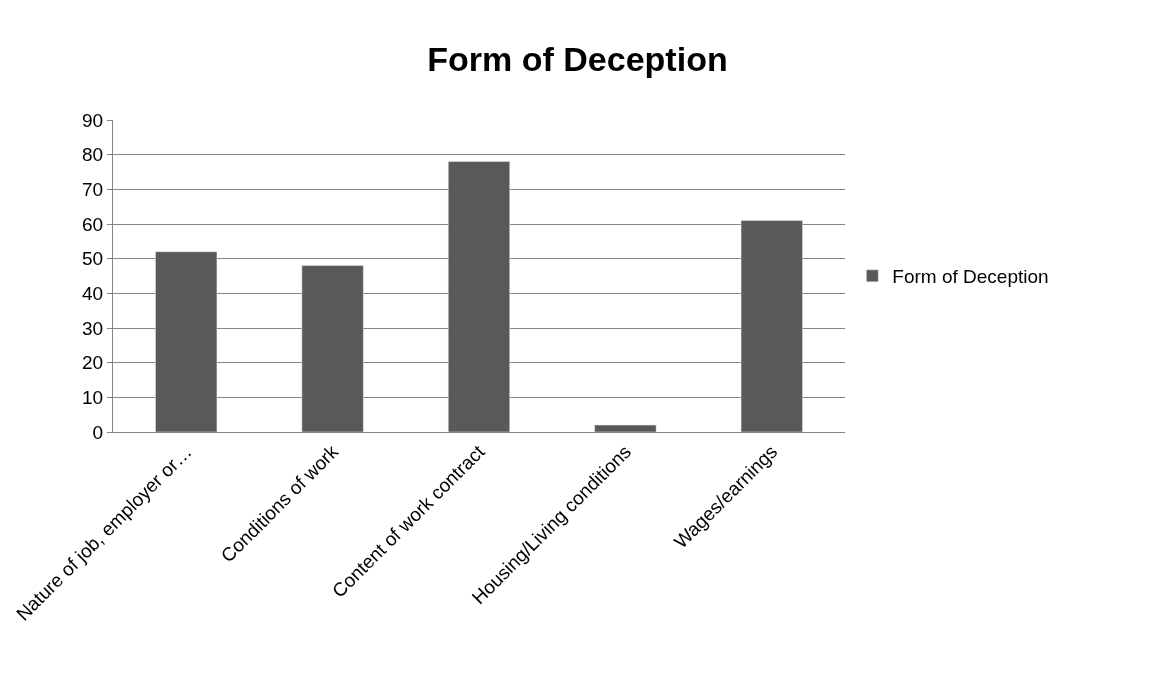 Image resolution: width=1155 pixels, height=677 pixels. I want to click on legend-label: Form of Deception, so click(970, 277).